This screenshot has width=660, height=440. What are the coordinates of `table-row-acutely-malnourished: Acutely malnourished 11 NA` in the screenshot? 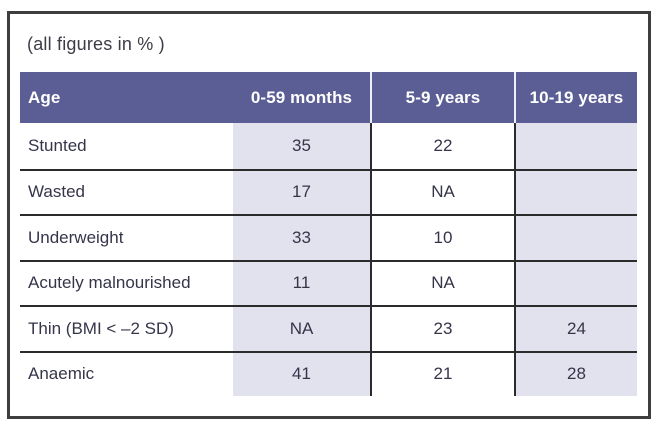 It's located at (328, 282).